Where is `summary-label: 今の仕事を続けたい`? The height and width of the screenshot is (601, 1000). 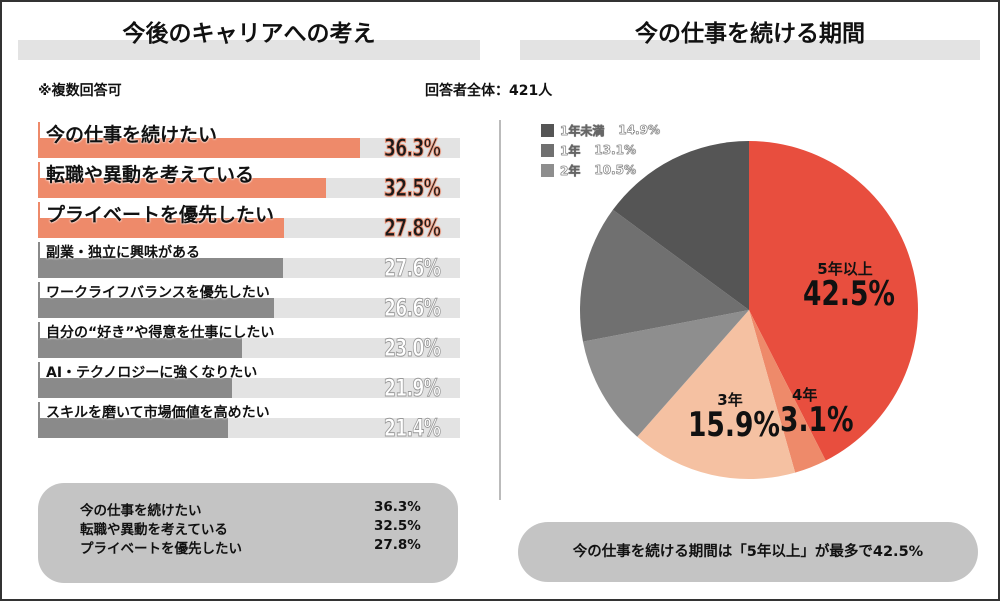 summary-label: 今の仕事を続けたい is located at coordinates (141, 511).